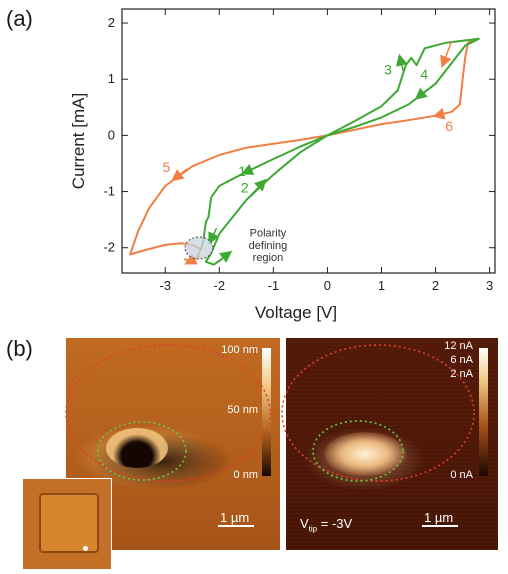 The image size is (508, 574). Describe the element at coordinates (19, 348) in the screenshot. I see `panel-b-label: (b)` at that location.